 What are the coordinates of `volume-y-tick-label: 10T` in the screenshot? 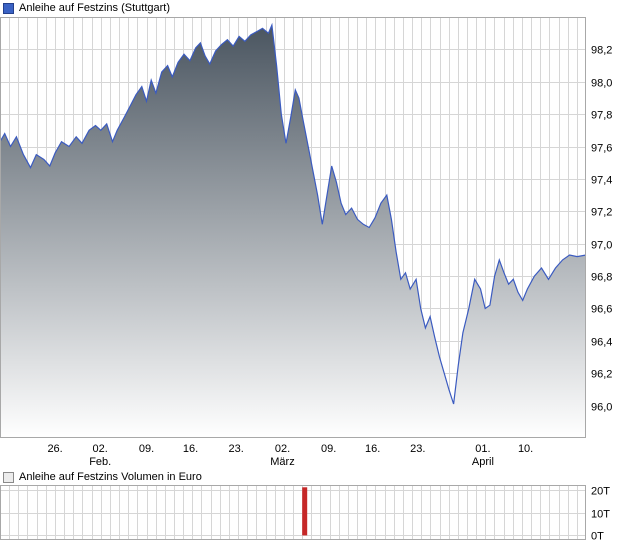 It's located at (600, 515).